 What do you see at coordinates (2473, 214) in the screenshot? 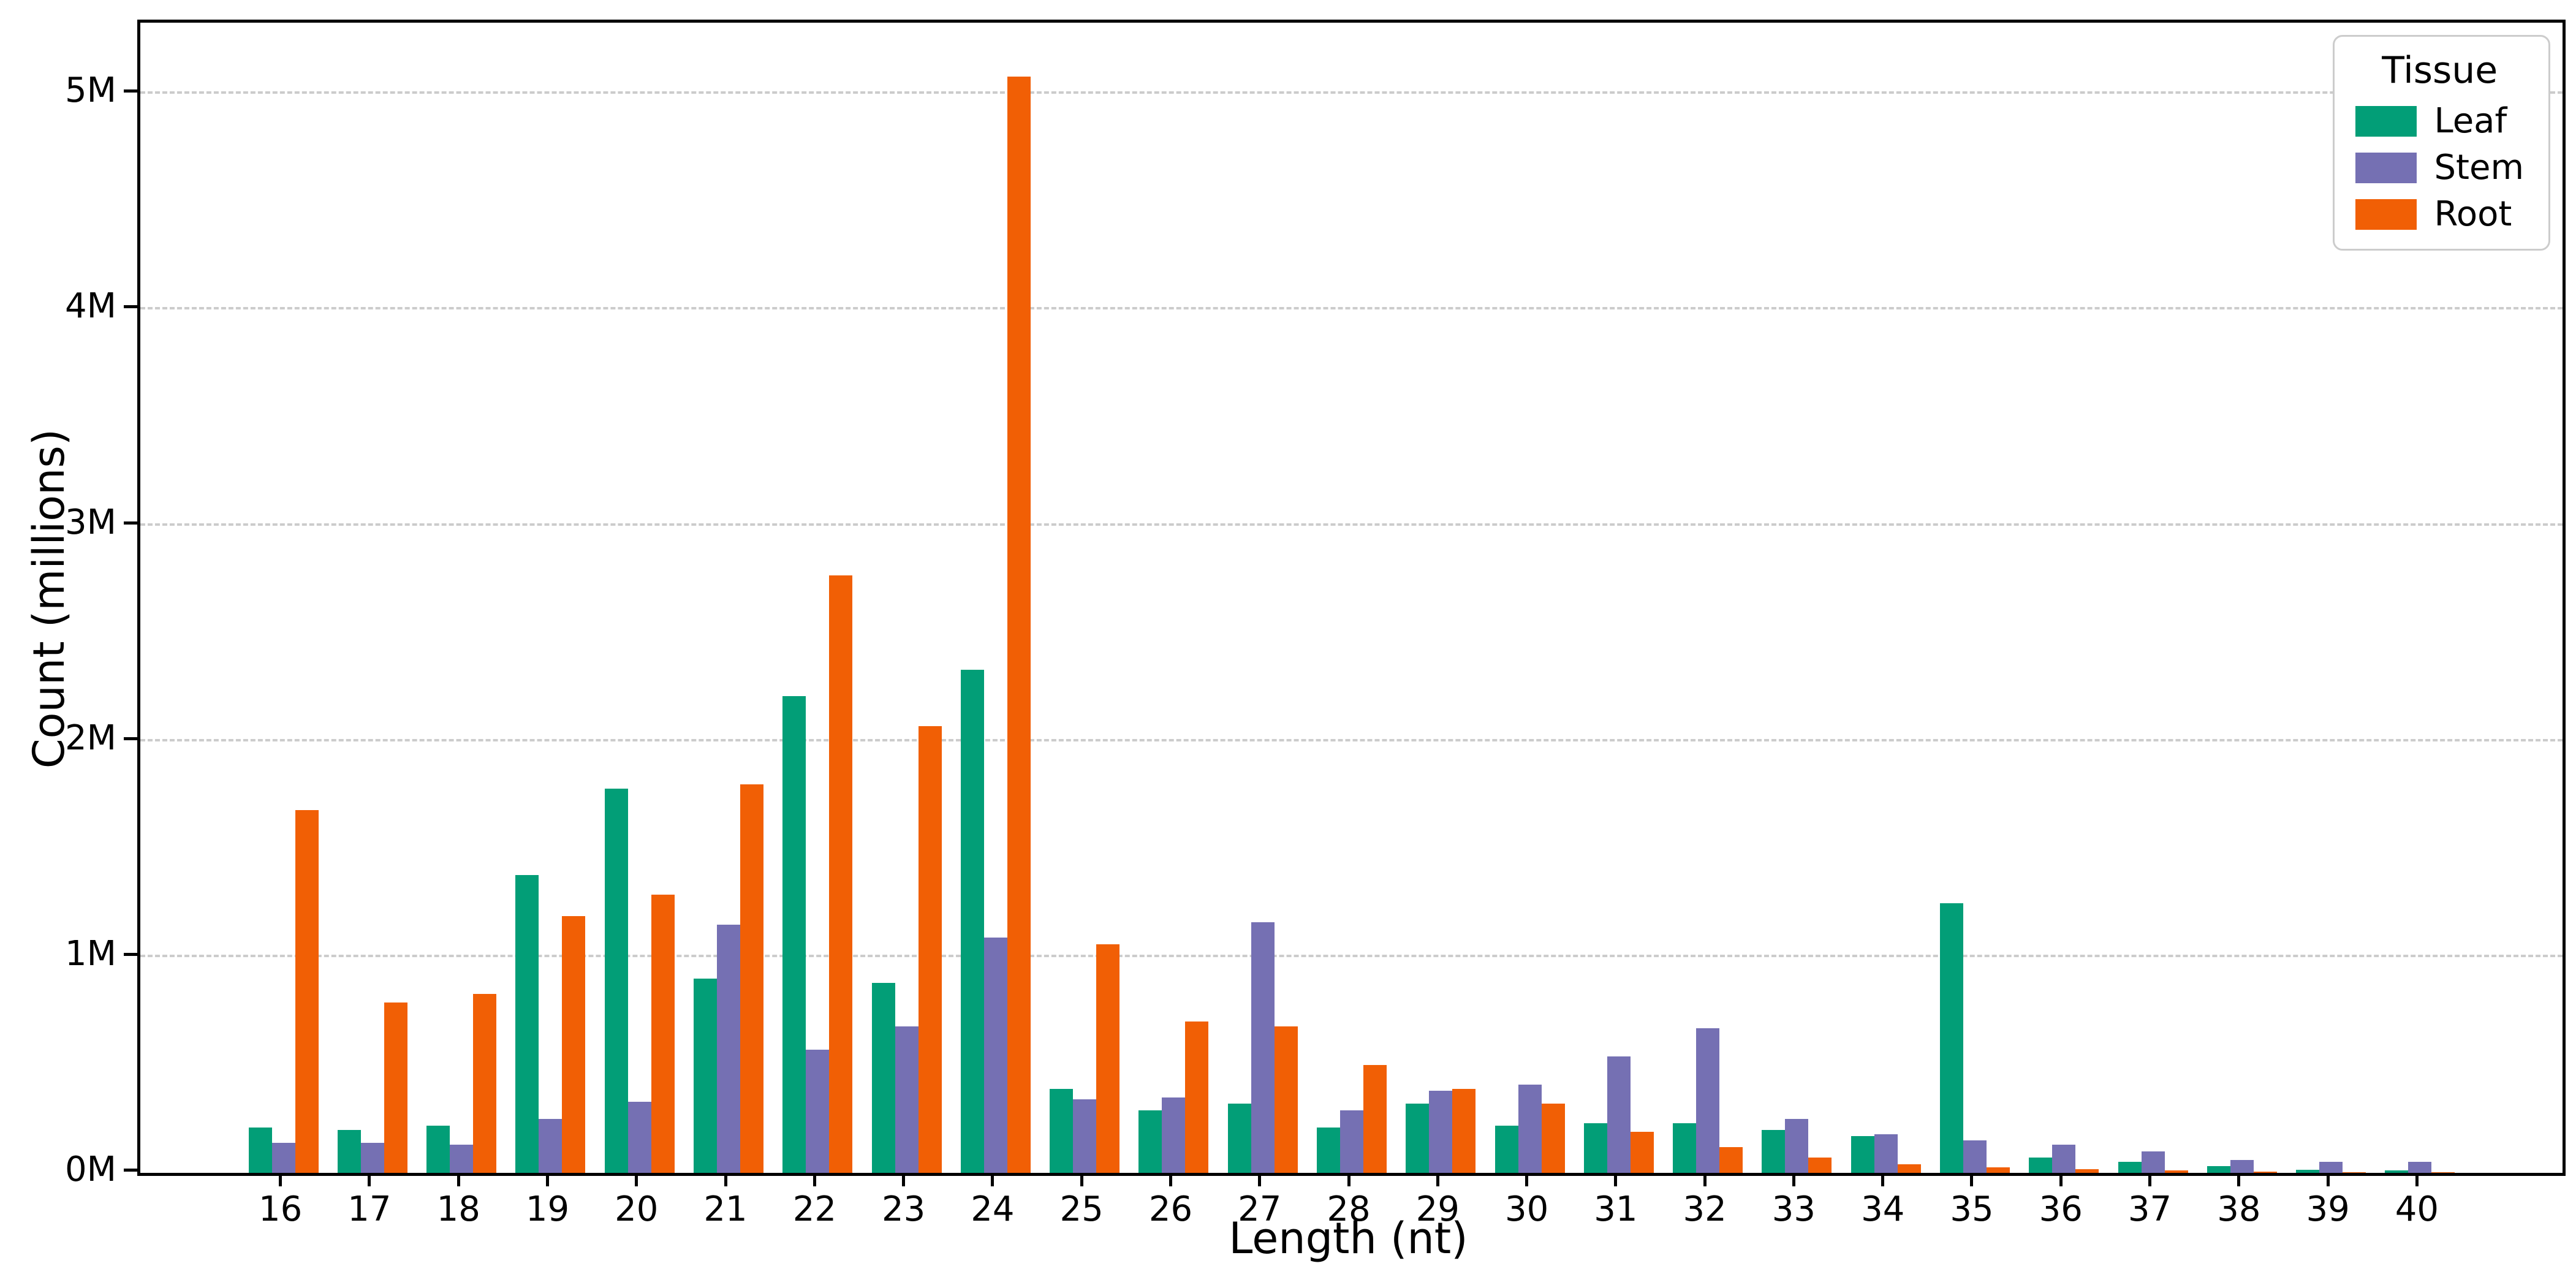
I see `legend-label-root: Root` at bounding box center [2473, 214].